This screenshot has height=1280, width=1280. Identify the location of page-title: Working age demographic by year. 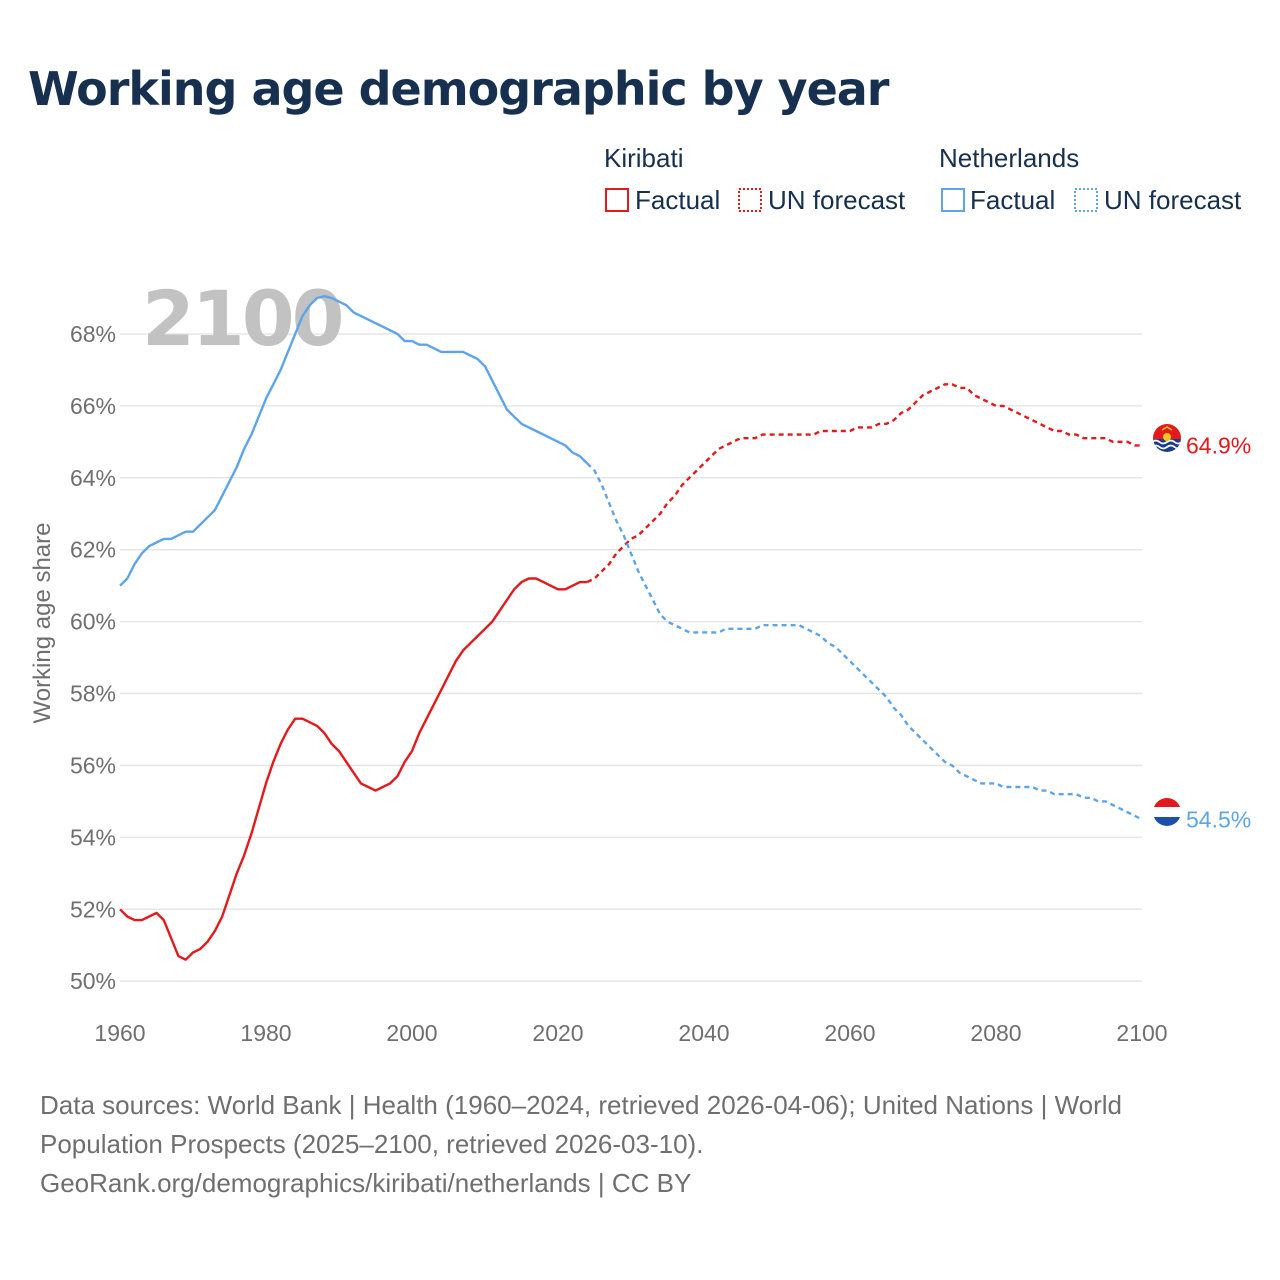
(458, 89).